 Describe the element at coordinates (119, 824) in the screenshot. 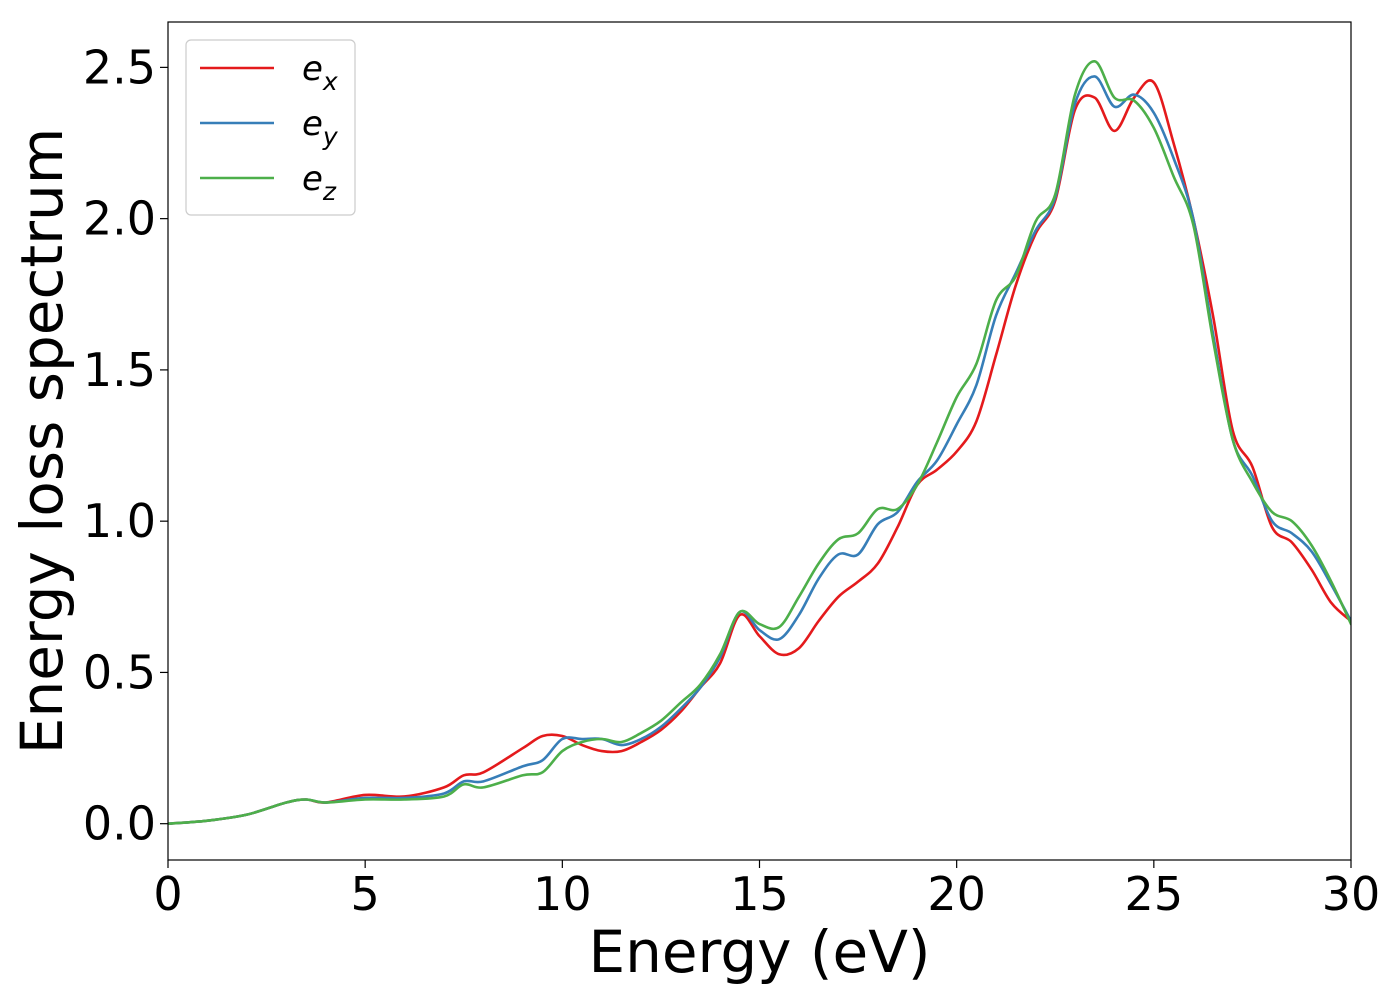

I see `y-tick-label: 0.0` at that location.